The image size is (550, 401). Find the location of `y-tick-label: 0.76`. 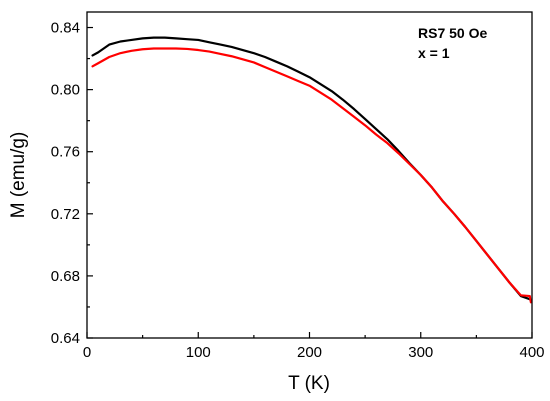

y-tick-label: 0.76 is located at coordinates (65, 152).